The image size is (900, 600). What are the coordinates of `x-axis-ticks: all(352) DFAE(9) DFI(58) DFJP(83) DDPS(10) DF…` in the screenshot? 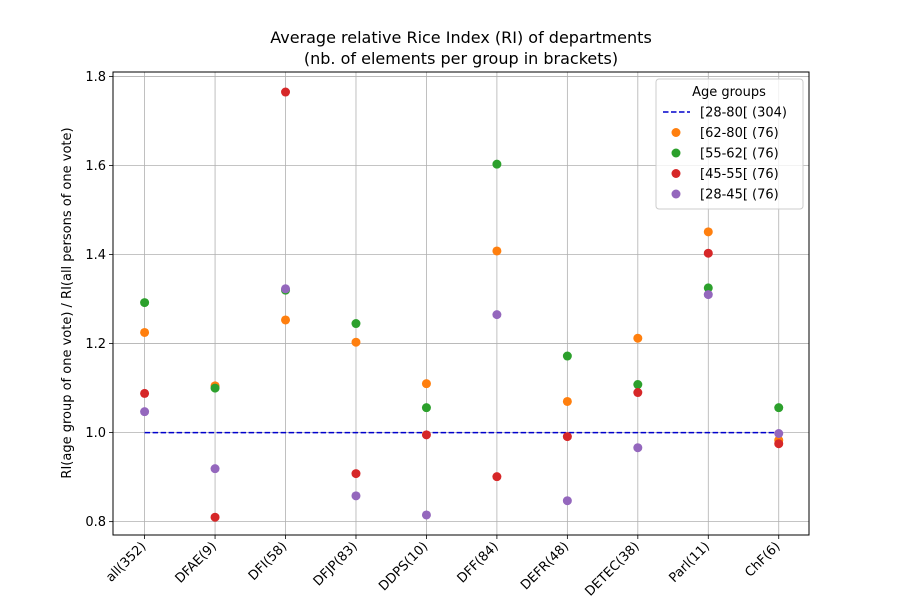 It's located at (443, 567).